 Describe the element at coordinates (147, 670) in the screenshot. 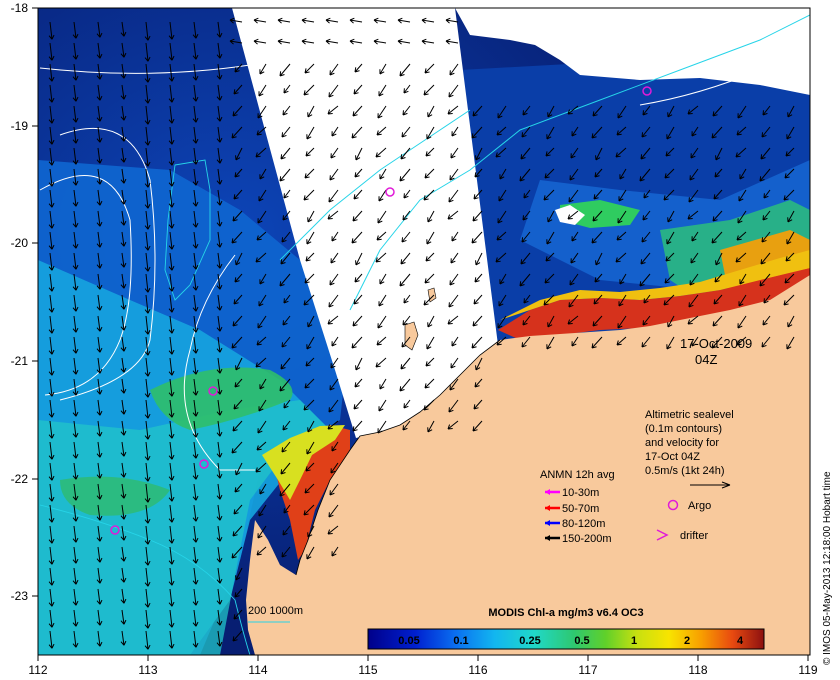

I see `lon-tick-label: 113` at that location.